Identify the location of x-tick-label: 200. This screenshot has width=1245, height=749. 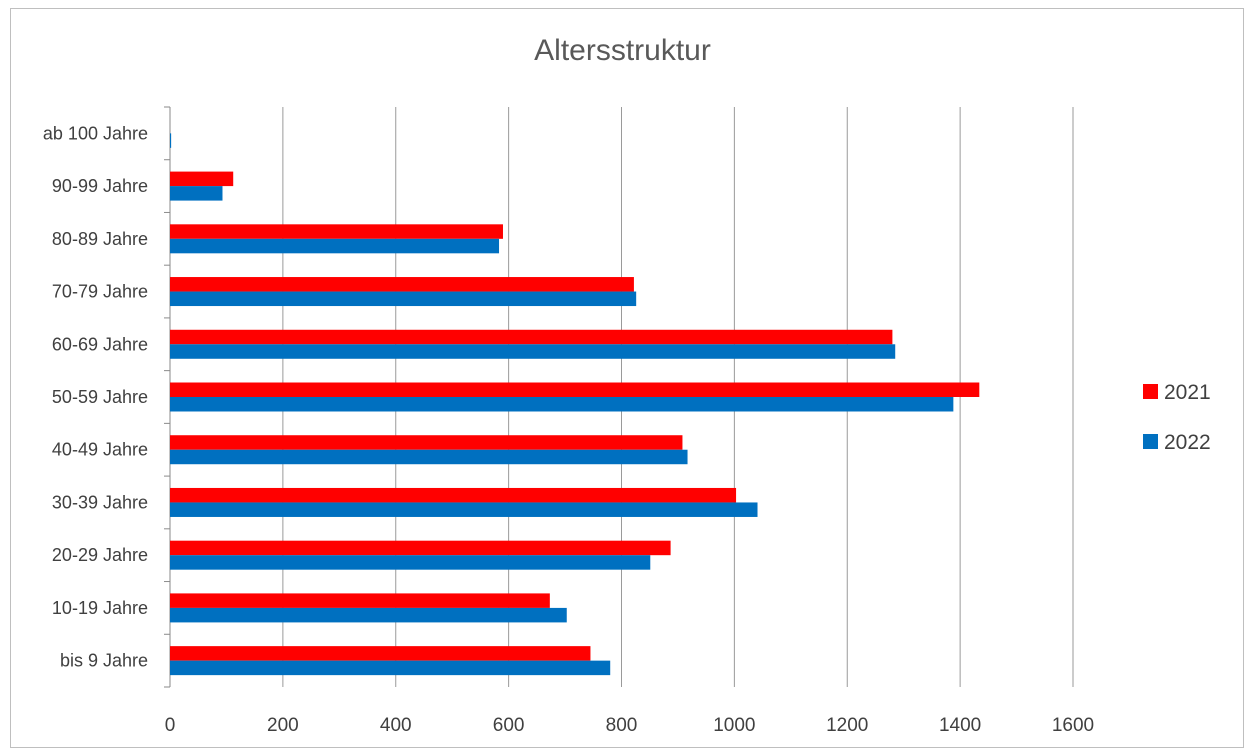
(283, 725).